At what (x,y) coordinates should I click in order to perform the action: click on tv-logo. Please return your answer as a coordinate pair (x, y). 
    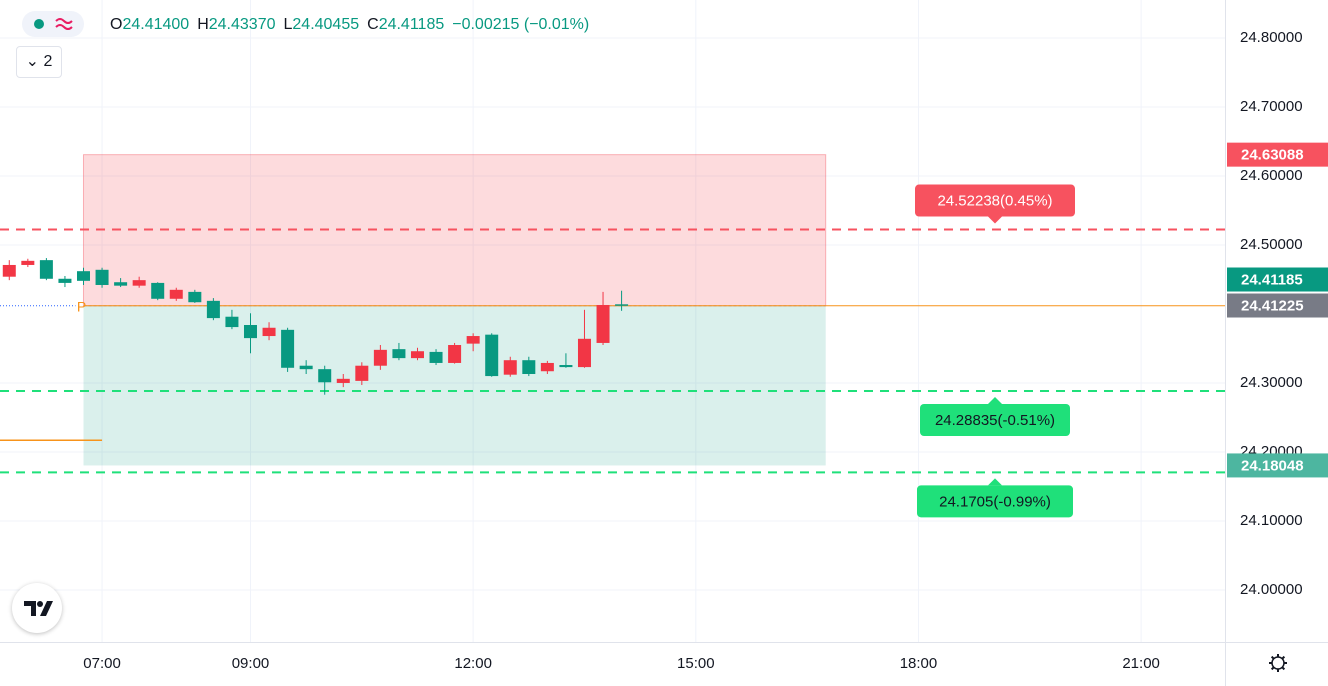
    Looking at the image, I should click on (37, 608).